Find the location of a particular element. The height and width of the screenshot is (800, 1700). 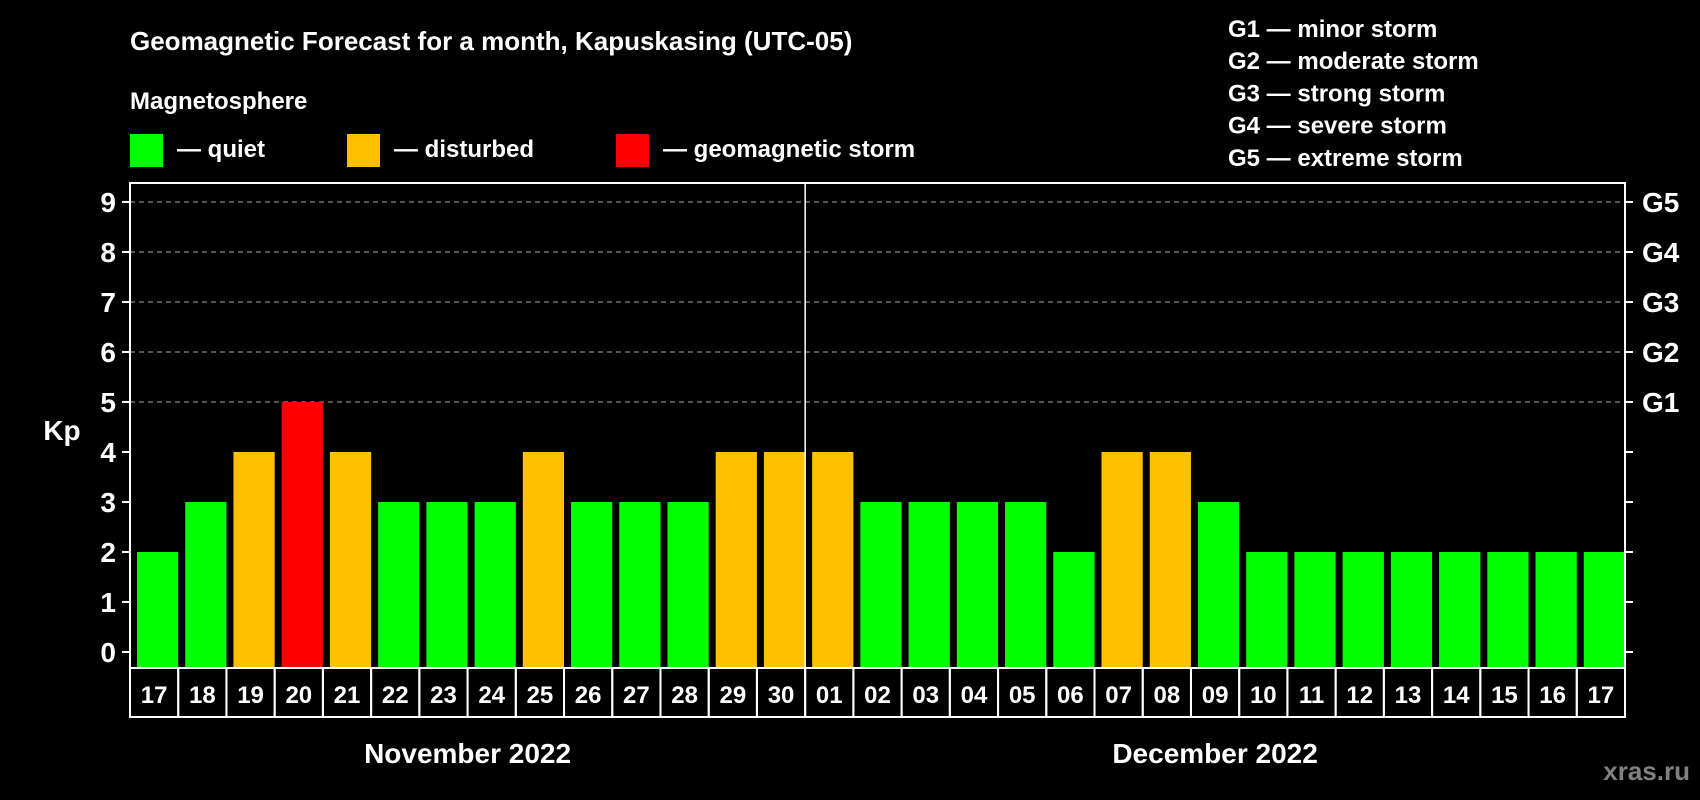

x-tick-label: 25 is located at coordinates (540, 695).